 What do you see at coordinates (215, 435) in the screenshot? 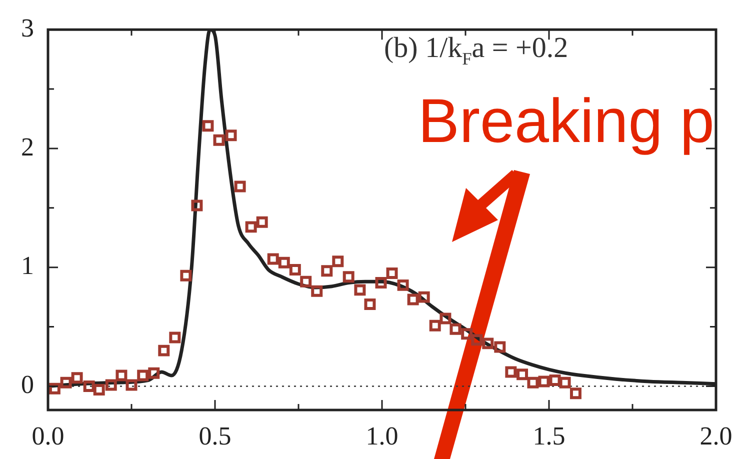
I see `x-tick-label: 0.5` at bounding box center [215, 435].